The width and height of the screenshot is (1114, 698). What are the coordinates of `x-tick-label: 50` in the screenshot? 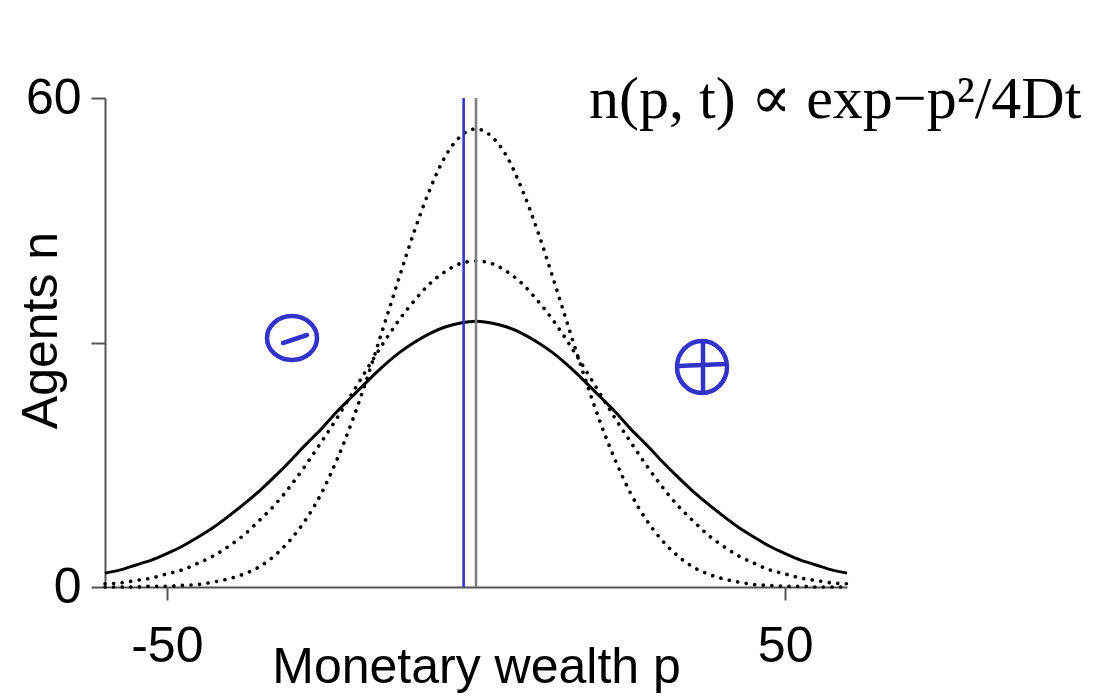 It's located at (785, 644).